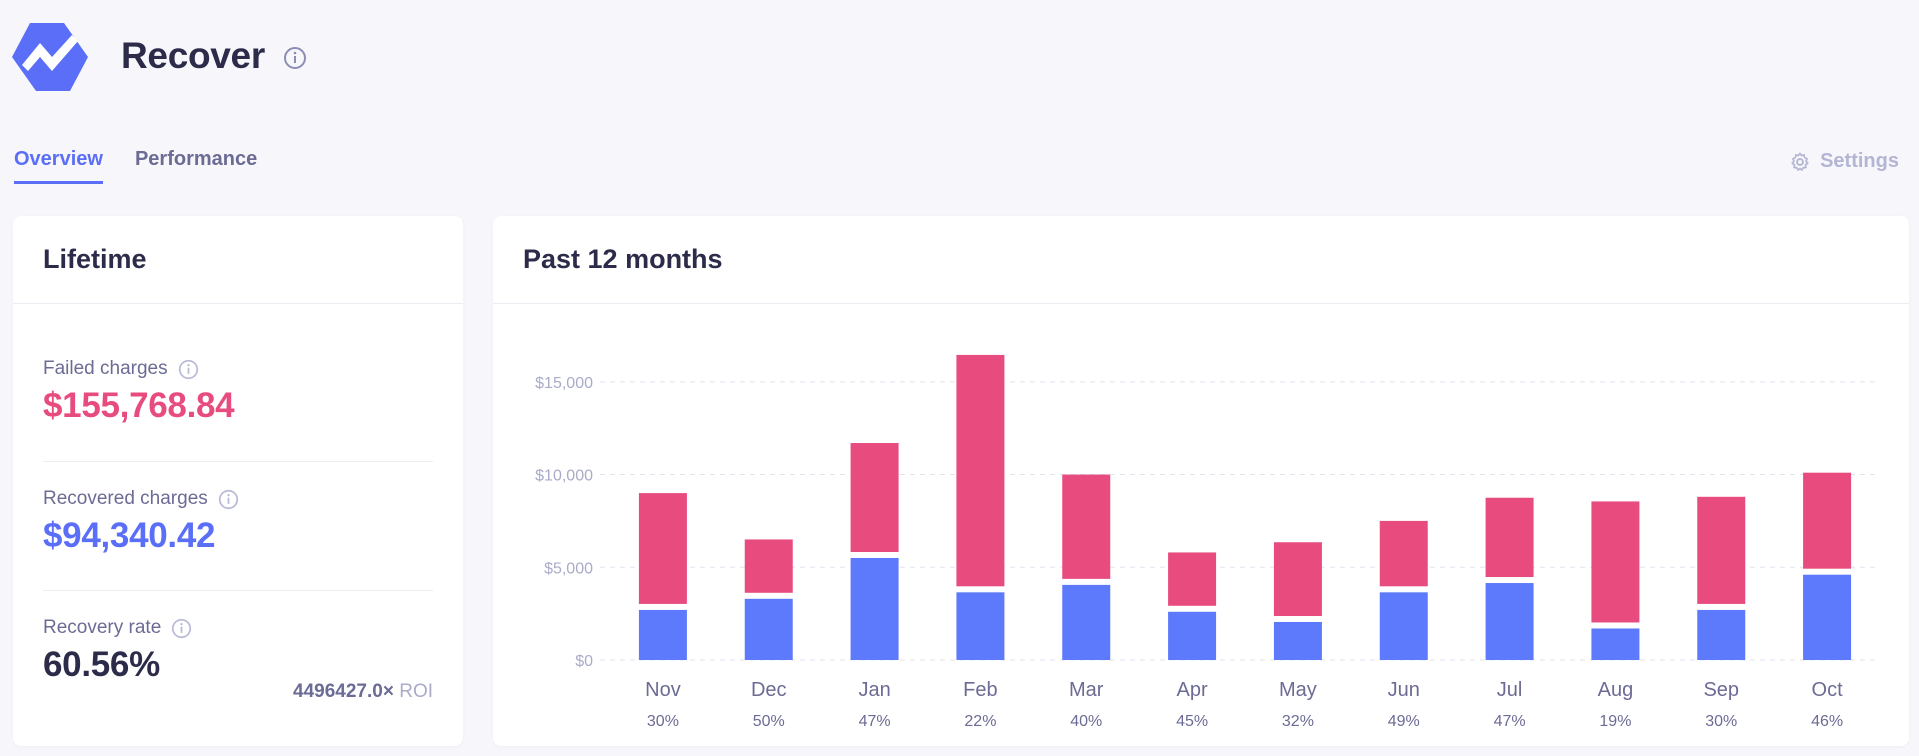 The height and width of the screenshot is (756, 1919). Describe the element at coordinates (102, 627) in the screenshot. I see `recovery-rate-label: Recovery rate` at that location.